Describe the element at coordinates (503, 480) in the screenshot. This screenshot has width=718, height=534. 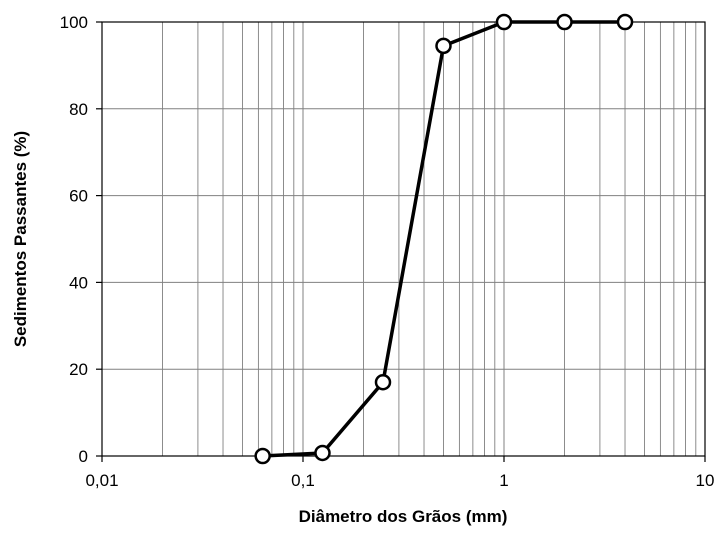
I see `x-tick-label: 1` at that location.